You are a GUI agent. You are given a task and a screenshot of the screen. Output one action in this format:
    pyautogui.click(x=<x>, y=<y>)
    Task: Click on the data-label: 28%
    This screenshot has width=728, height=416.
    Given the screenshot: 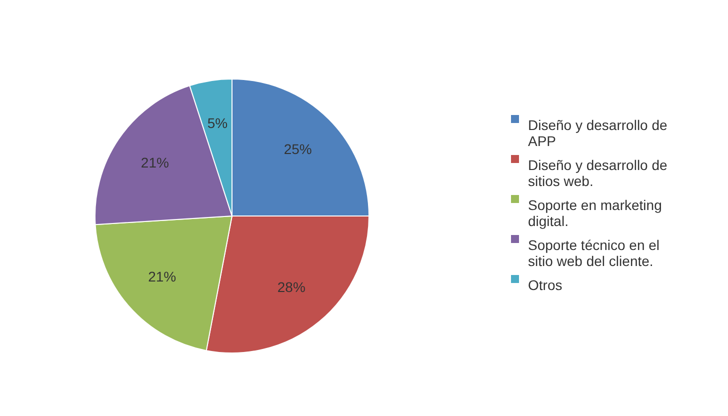 What is the action you would take?
    pyautogui.click(x=291, y=286)
    